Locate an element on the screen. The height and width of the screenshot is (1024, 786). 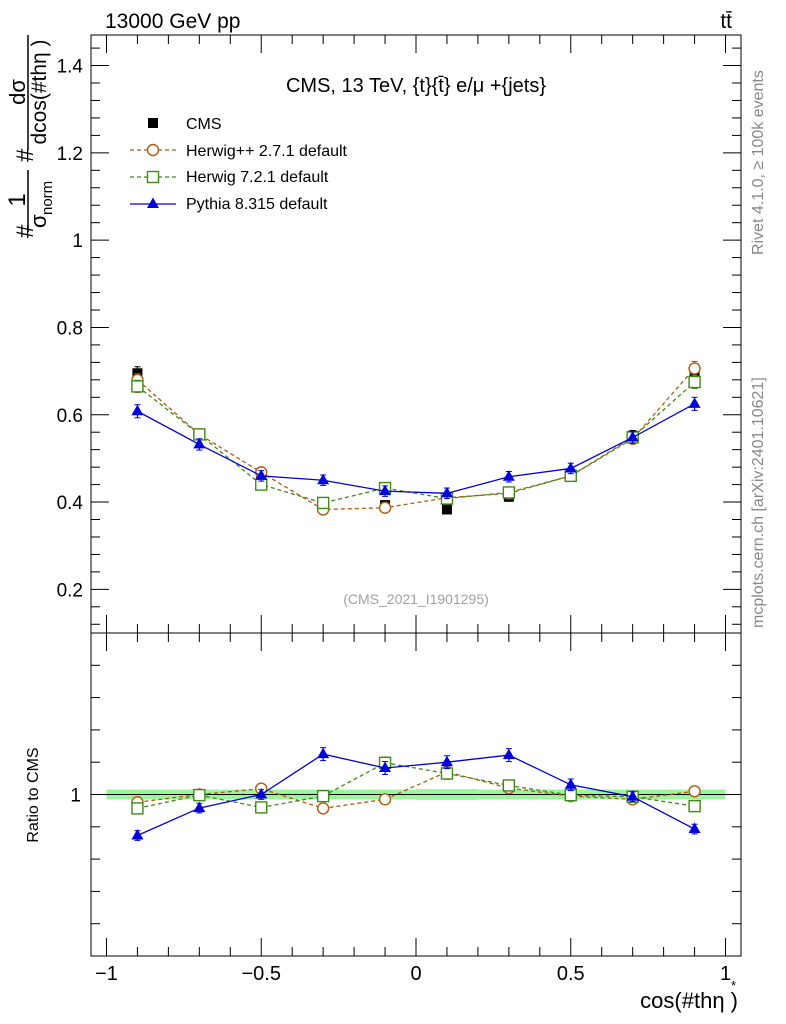
legend-label-cms: CMS is located at coordinates (204, 124).